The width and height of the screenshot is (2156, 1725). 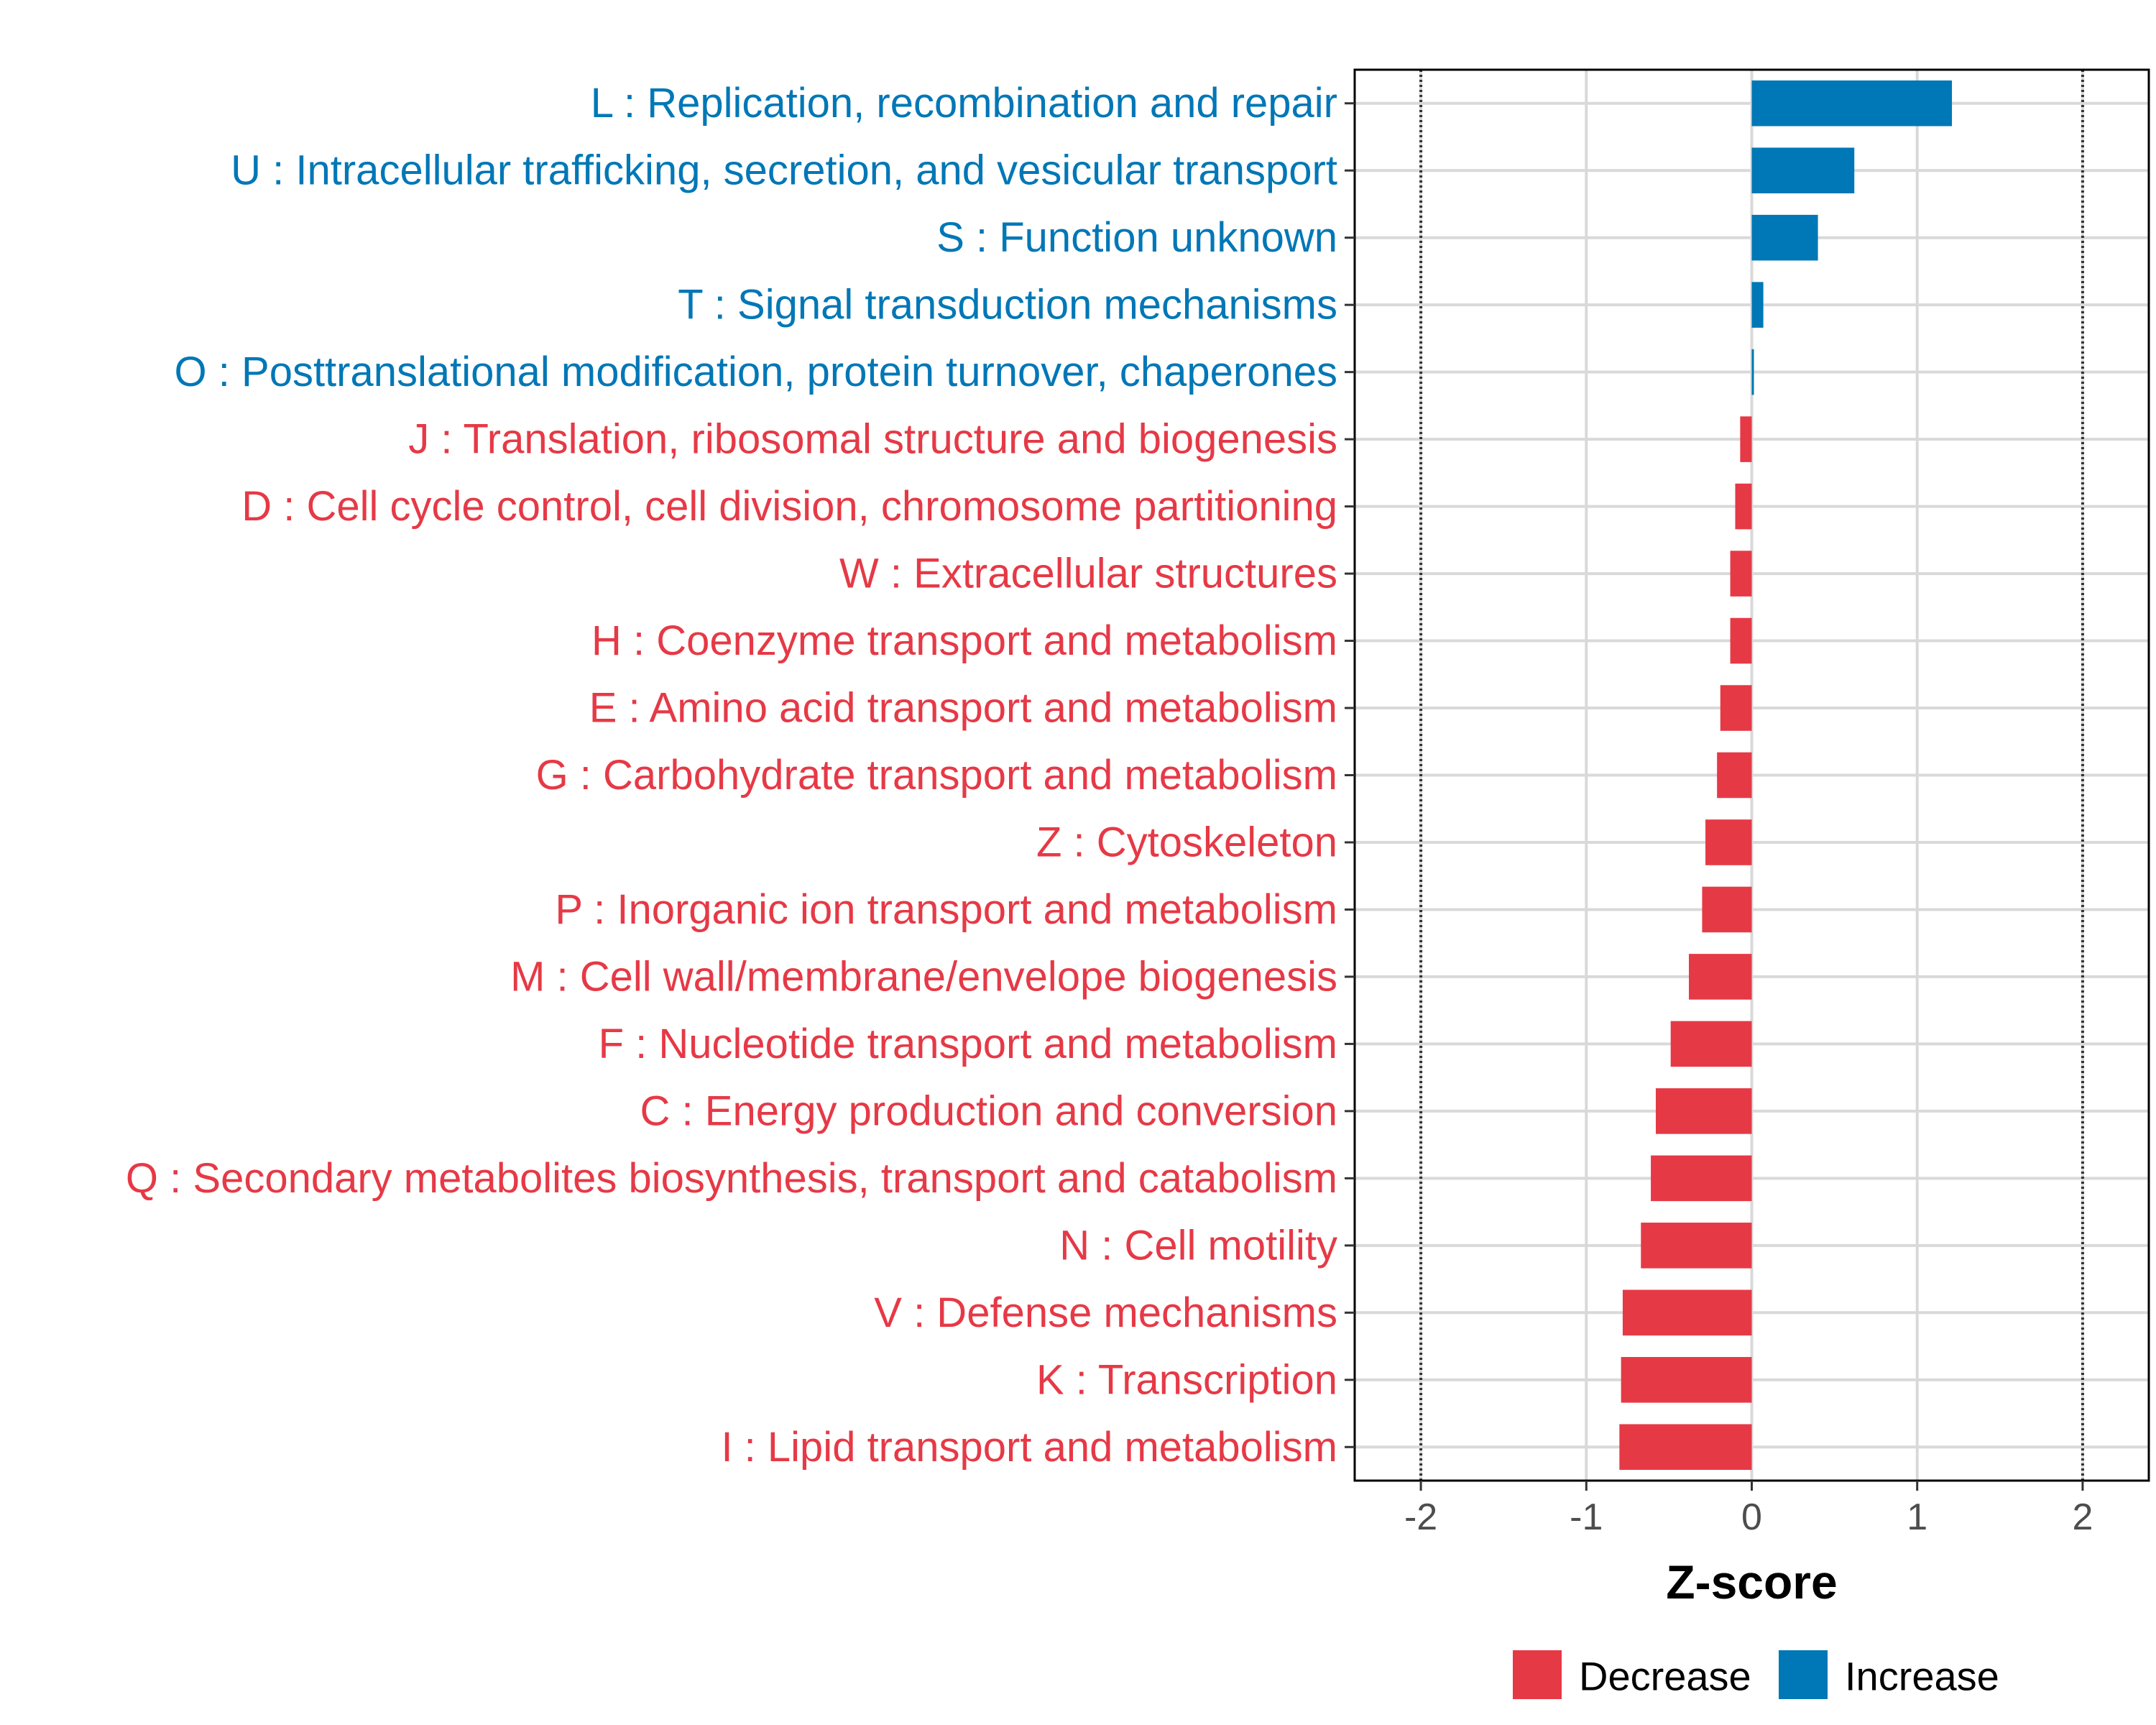 I want to click on category-label: S : Function unknown, so click(x=1136, y=237).